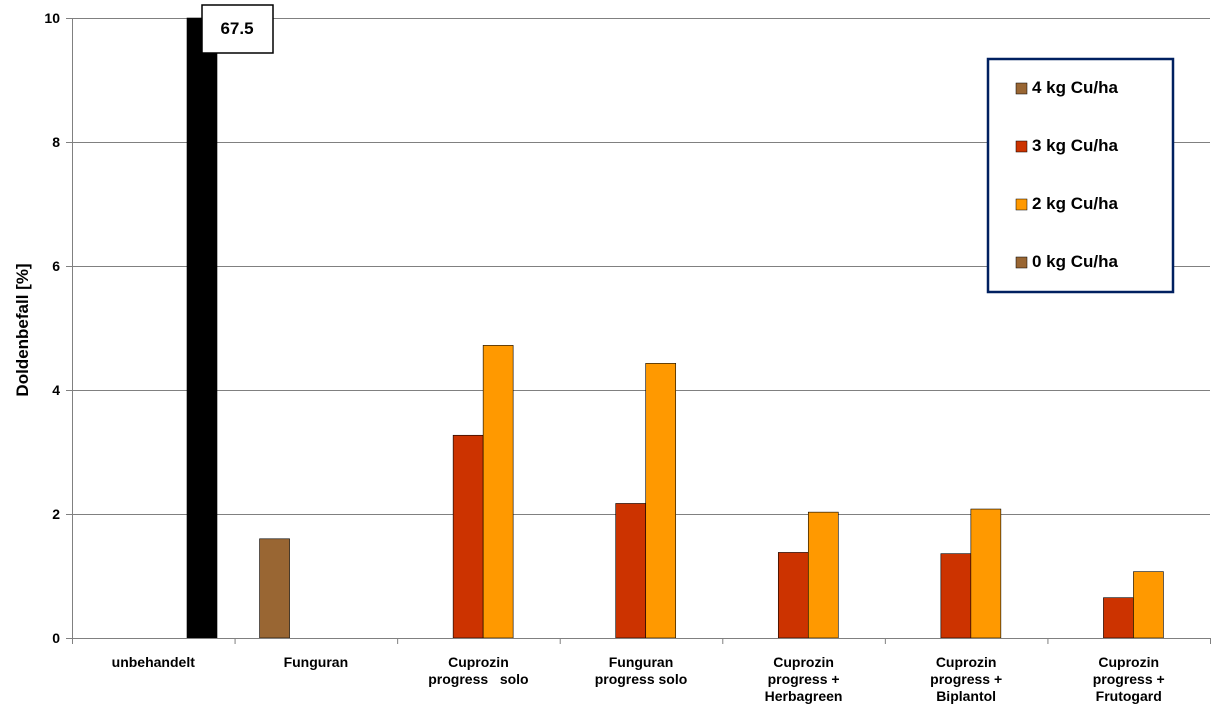 The height and width of the screenshot is (713, 1211). I want to click on y-tick-label: 10, so click(52, 18).